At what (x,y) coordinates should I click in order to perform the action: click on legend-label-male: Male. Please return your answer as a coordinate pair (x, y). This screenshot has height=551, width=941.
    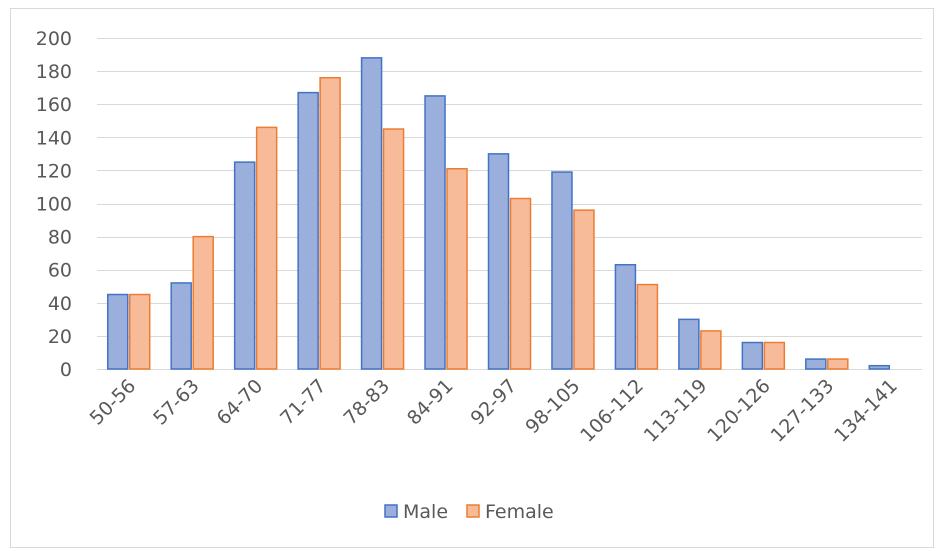
    Looking at the image, I should click on (425, 512).